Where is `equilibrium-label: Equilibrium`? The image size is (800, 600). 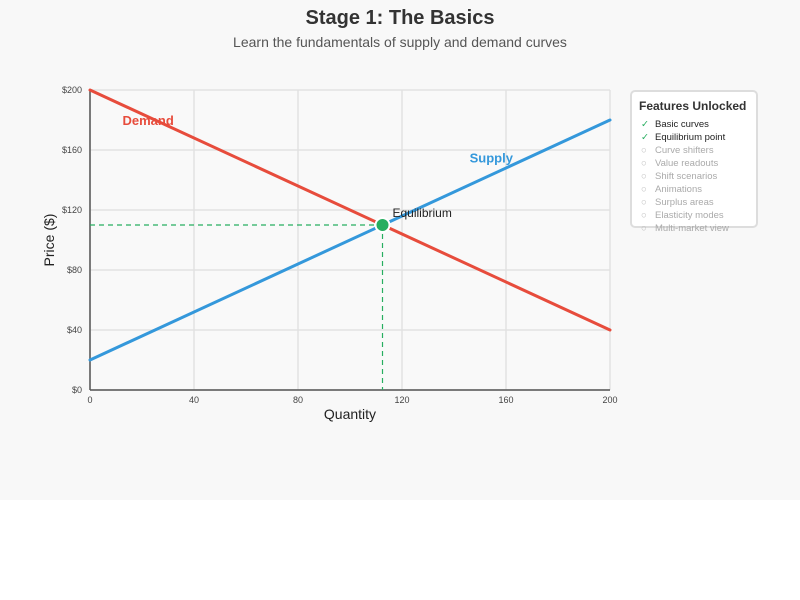 equilibrium-label: Equilibrium is located at coordinates (422, 213).